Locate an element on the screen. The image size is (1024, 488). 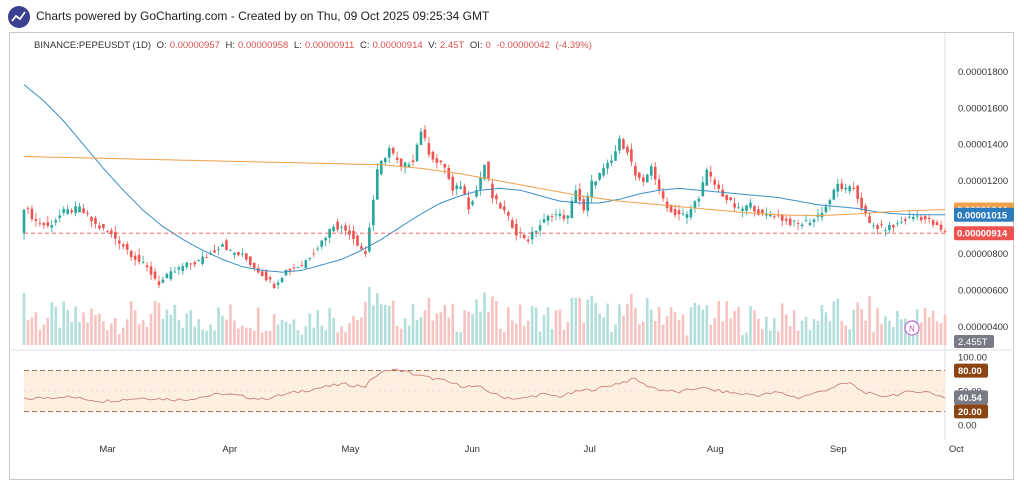
rsi-tick-label: 0.00 is located at coordinates (967, 426).